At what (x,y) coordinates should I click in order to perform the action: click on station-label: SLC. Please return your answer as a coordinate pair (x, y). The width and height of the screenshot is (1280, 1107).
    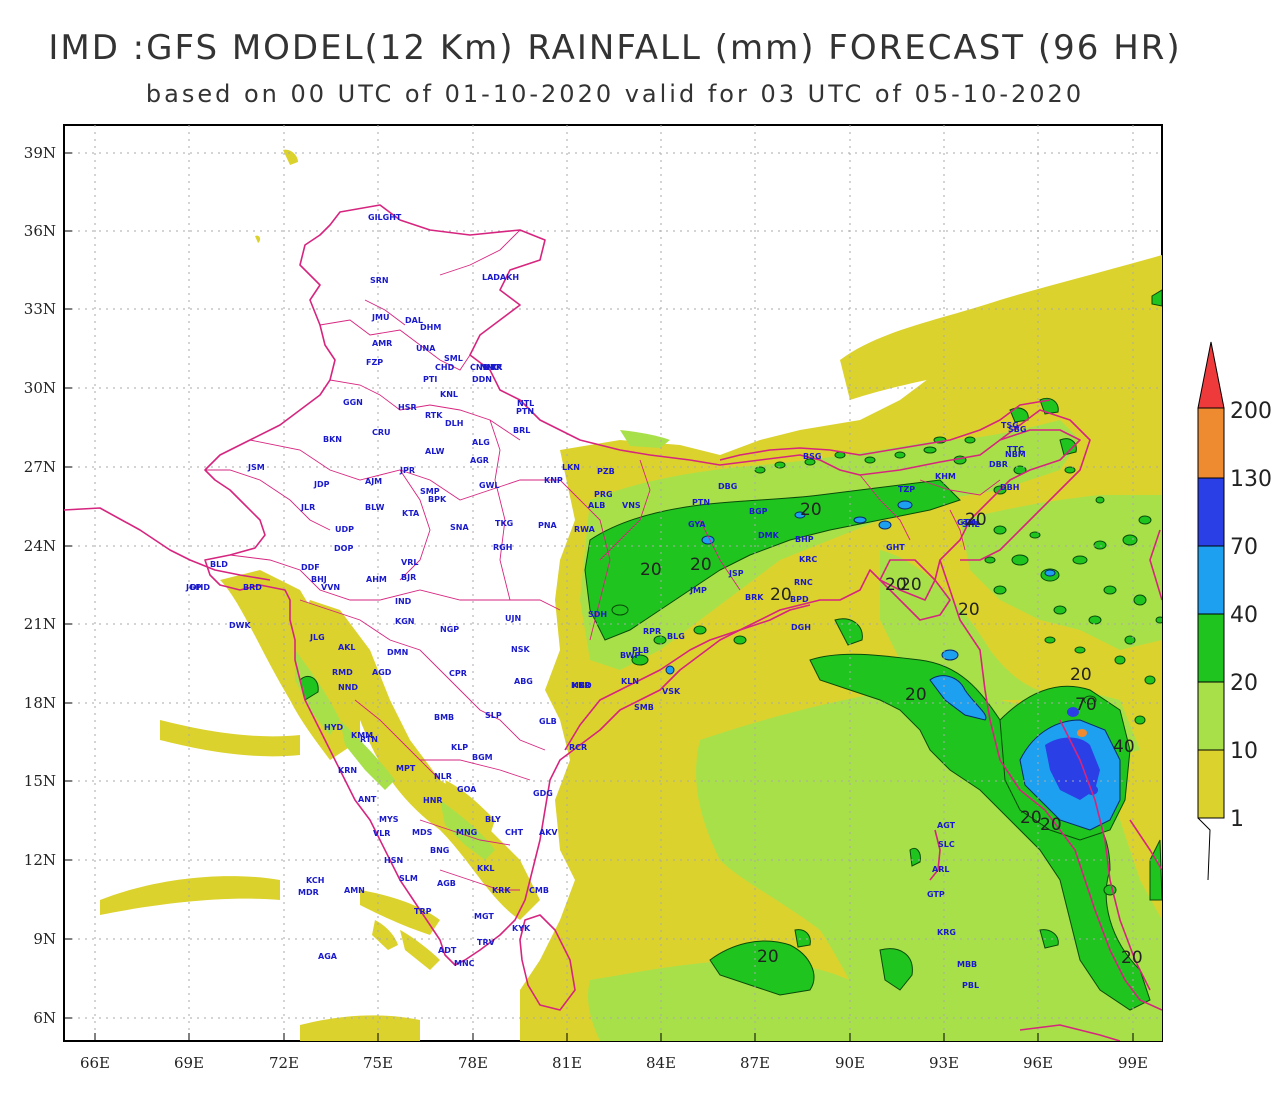
    Looking at the image, I should click on (946, 844).